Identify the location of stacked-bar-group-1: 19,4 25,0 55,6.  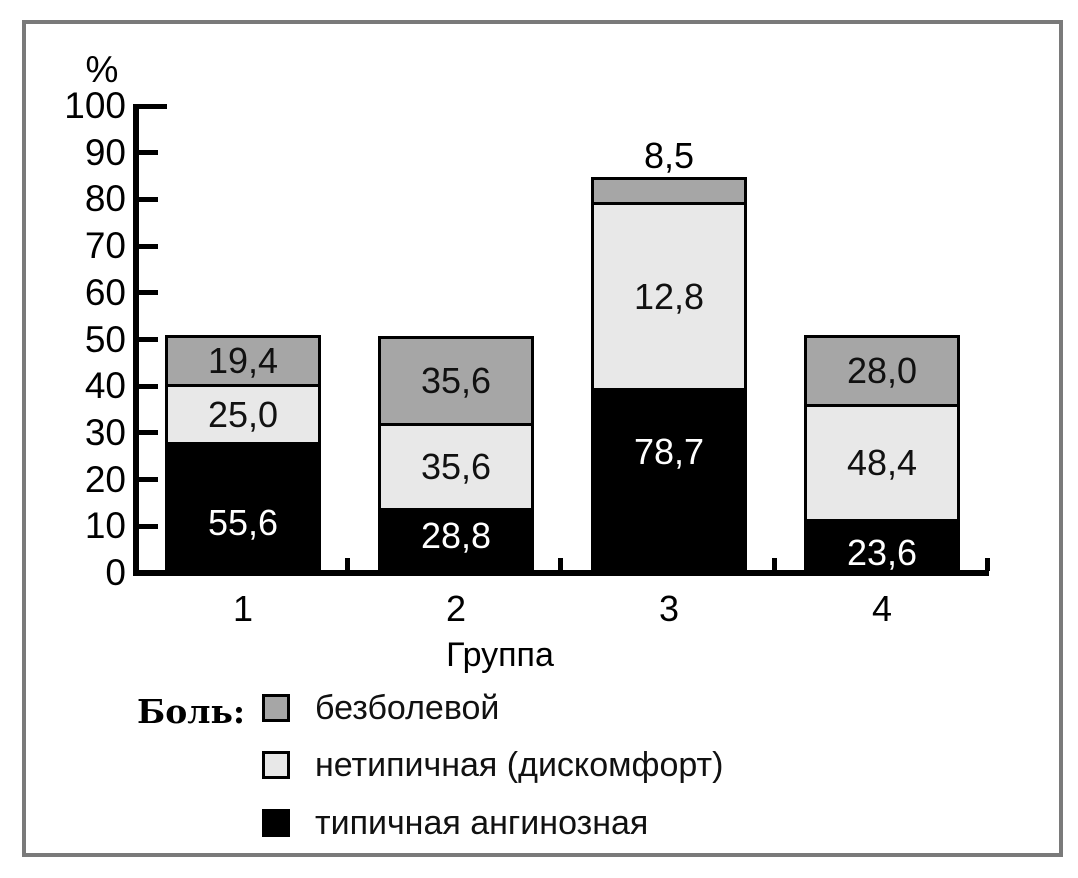
(243, 454).